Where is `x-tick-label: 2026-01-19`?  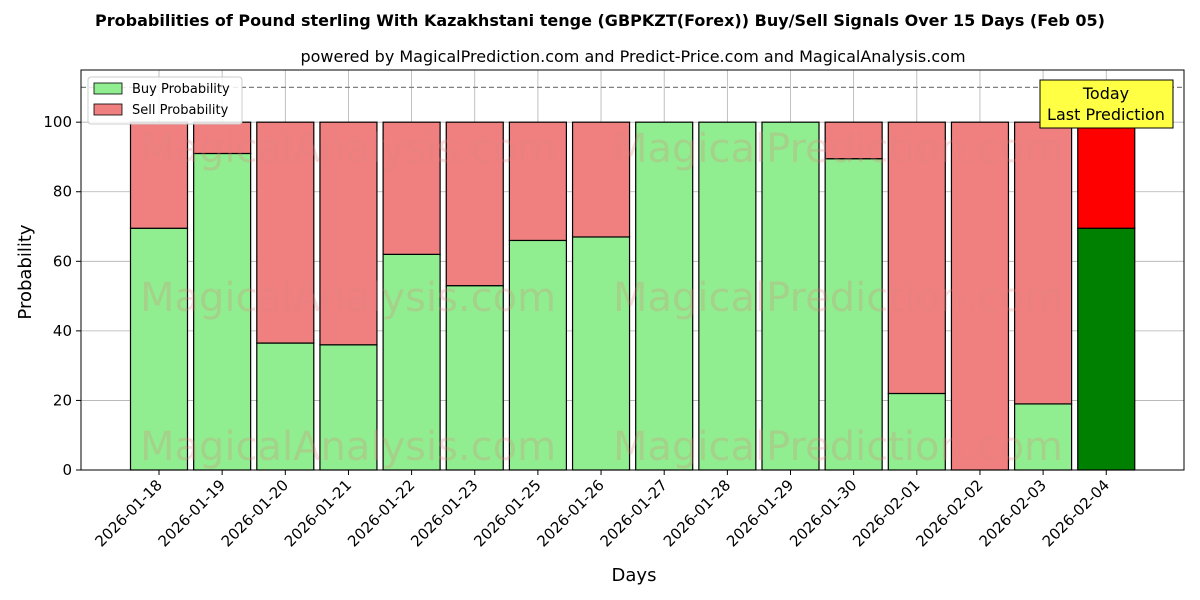
x-tick-label: 2026-01-19 is located at coordinates (192, 513).